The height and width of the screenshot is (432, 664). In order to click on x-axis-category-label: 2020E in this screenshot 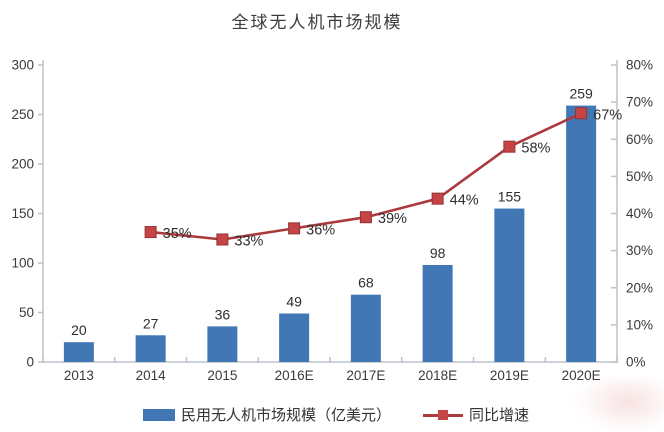, I will do `click(581, 375)`.